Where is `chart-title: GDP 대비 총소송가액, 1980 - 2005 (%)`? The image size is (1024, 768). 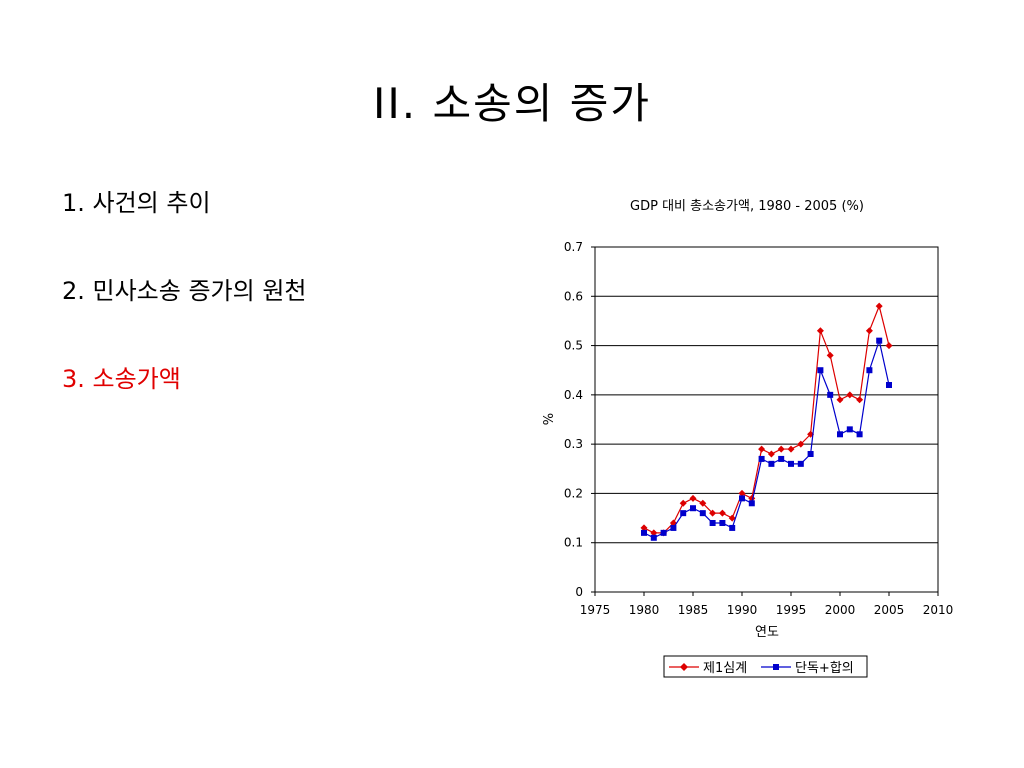
chart-title: GDP 대비 총소송가액, 1980 - 2005 (%) is located at coordinates (747, 206).